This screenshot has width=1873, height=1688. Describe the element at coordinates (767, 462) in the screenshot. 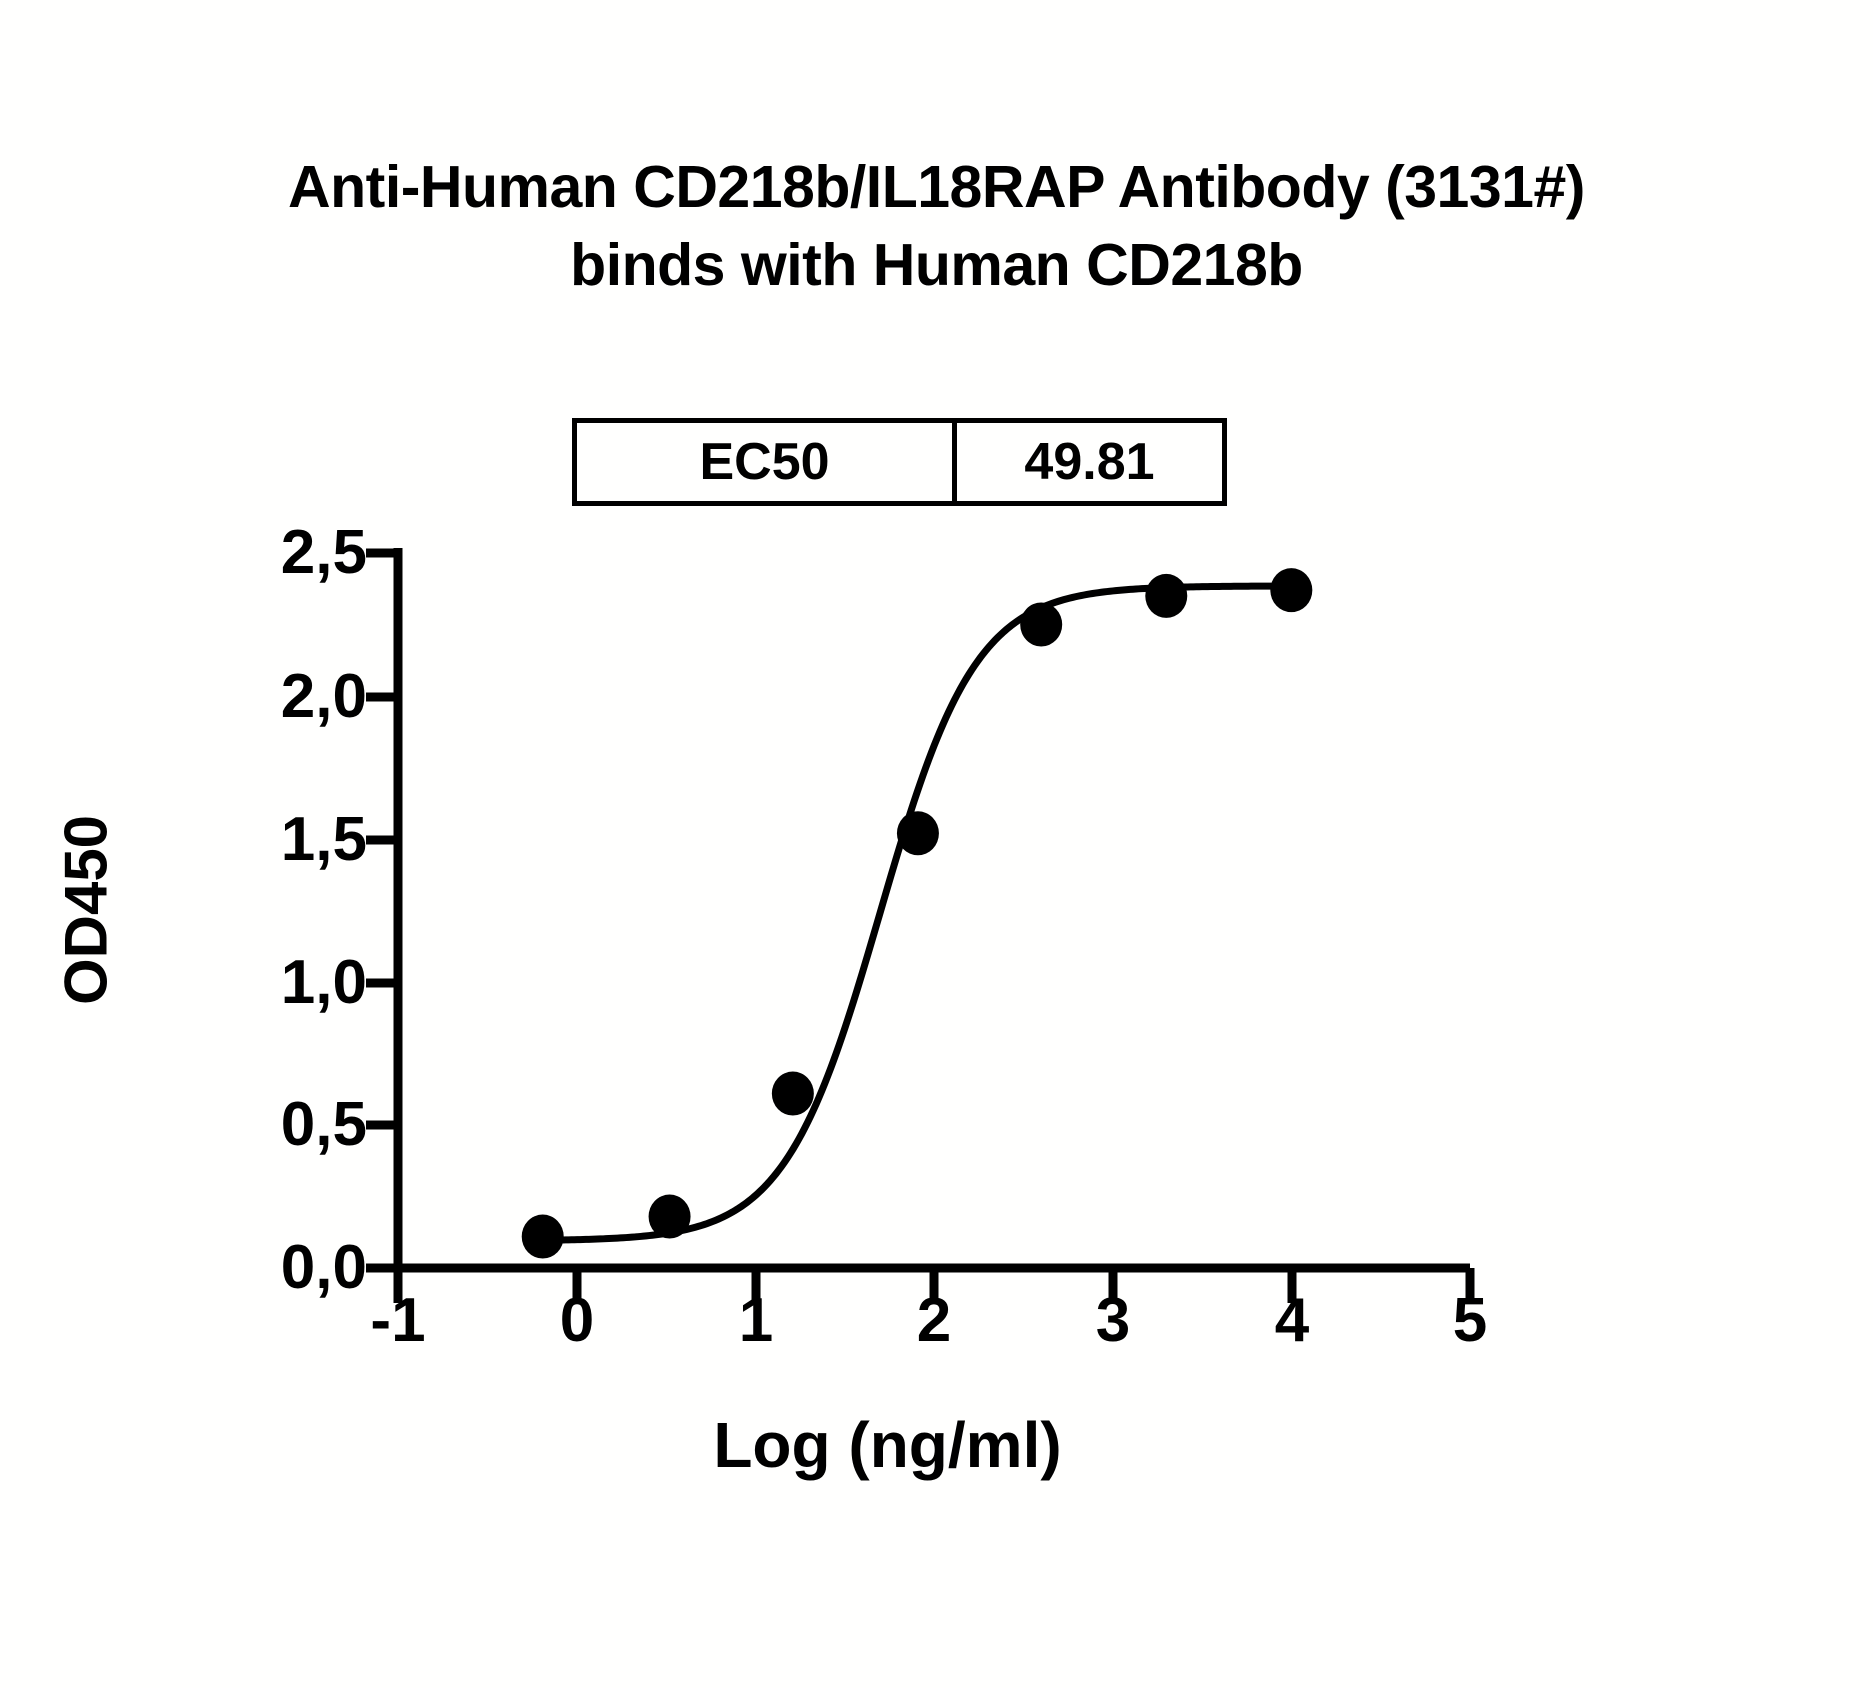

I see `ec50-label-cell: EC50` at that location.